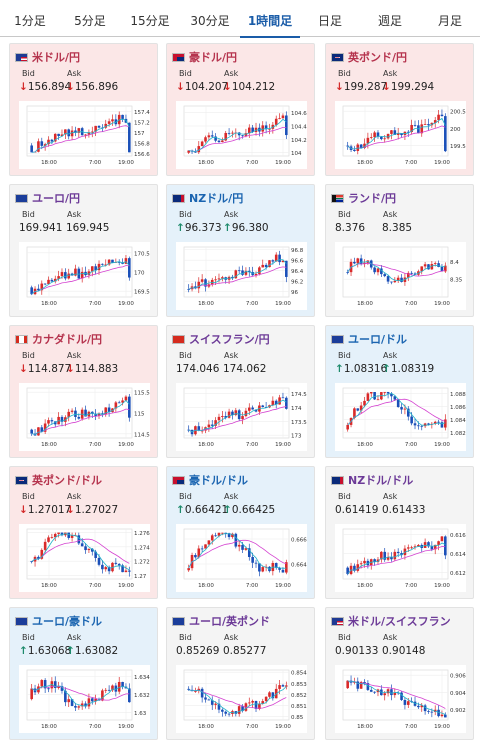  Describe the element at coordinates (178, 621) in the screenshot. I see `eu-flag-icon` at that location.